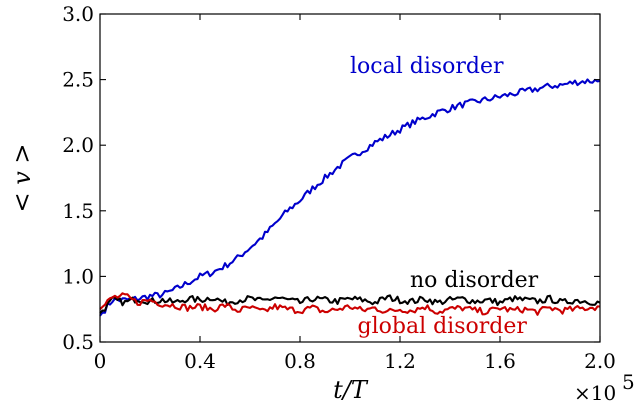 The image size is (636, 410). What do you see at coordinates (200, 361) in the screenshot?
I see `x-tick-label: 0.4` at bounding box center [200, 361].